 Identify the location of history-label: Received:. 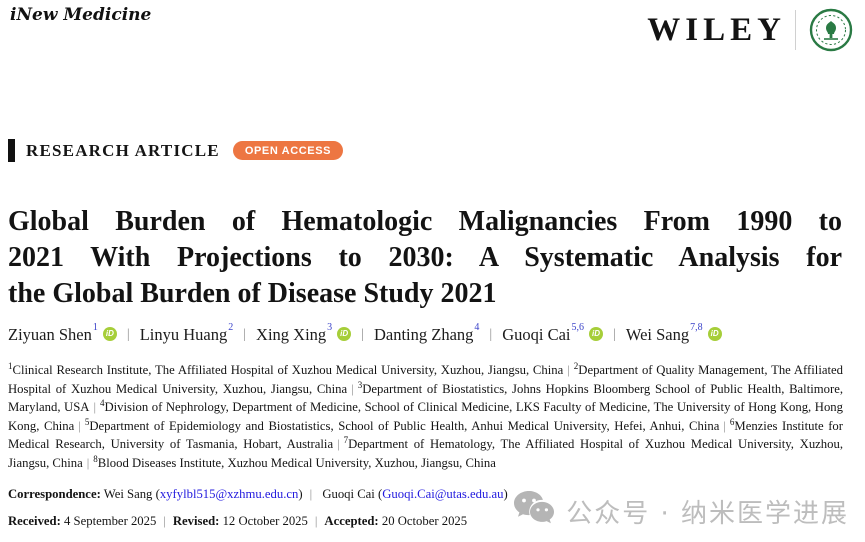
(34, 521).